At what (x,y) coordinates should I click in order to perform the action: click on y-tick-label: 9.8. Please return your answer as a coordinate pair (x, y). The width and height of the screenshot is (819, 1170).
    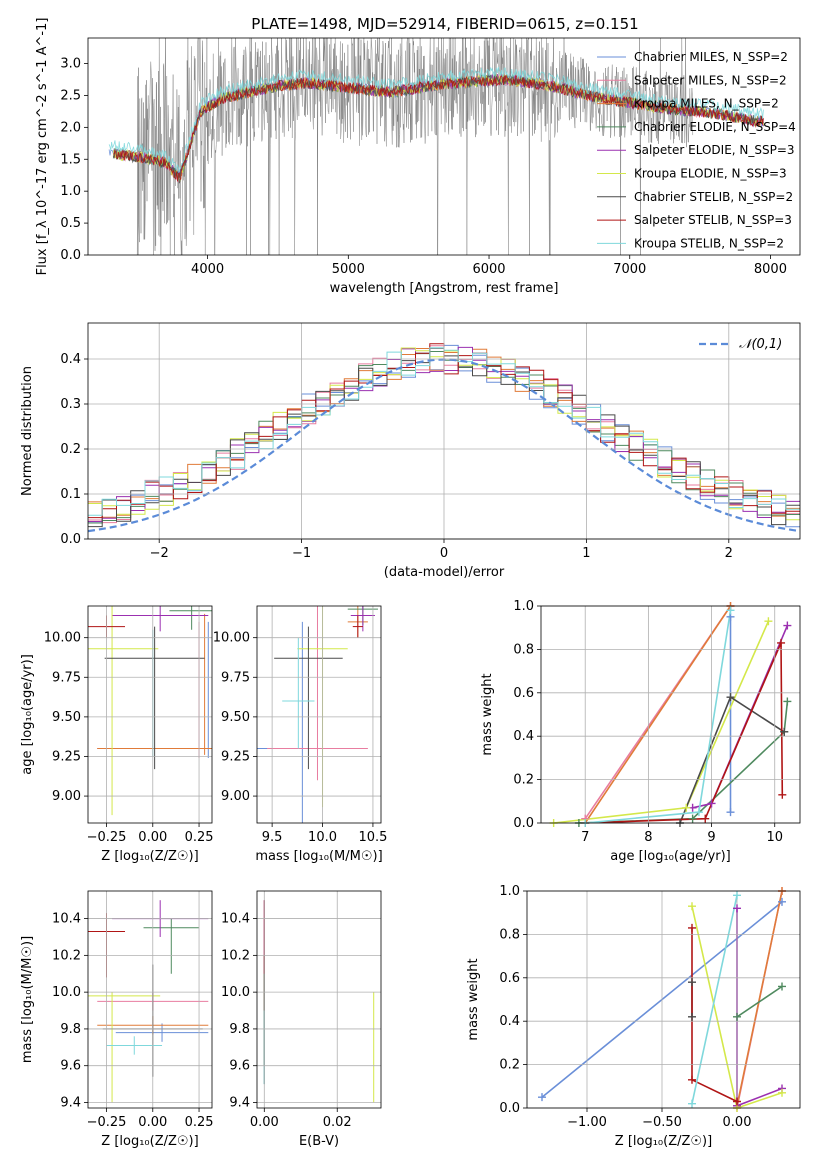
    Looking at the image, I should click on (239, 1029).